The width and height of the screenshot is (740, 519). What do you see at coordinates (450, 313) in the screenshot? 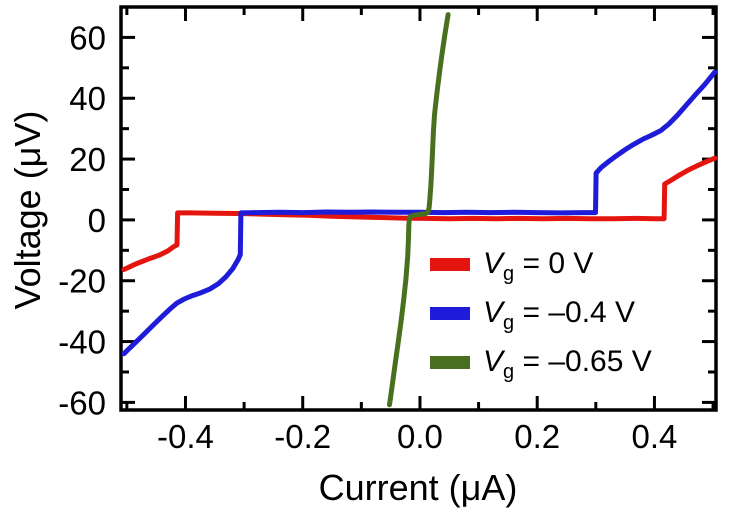
I see `legend-swatch-blue` at bounding box center [450, 313].